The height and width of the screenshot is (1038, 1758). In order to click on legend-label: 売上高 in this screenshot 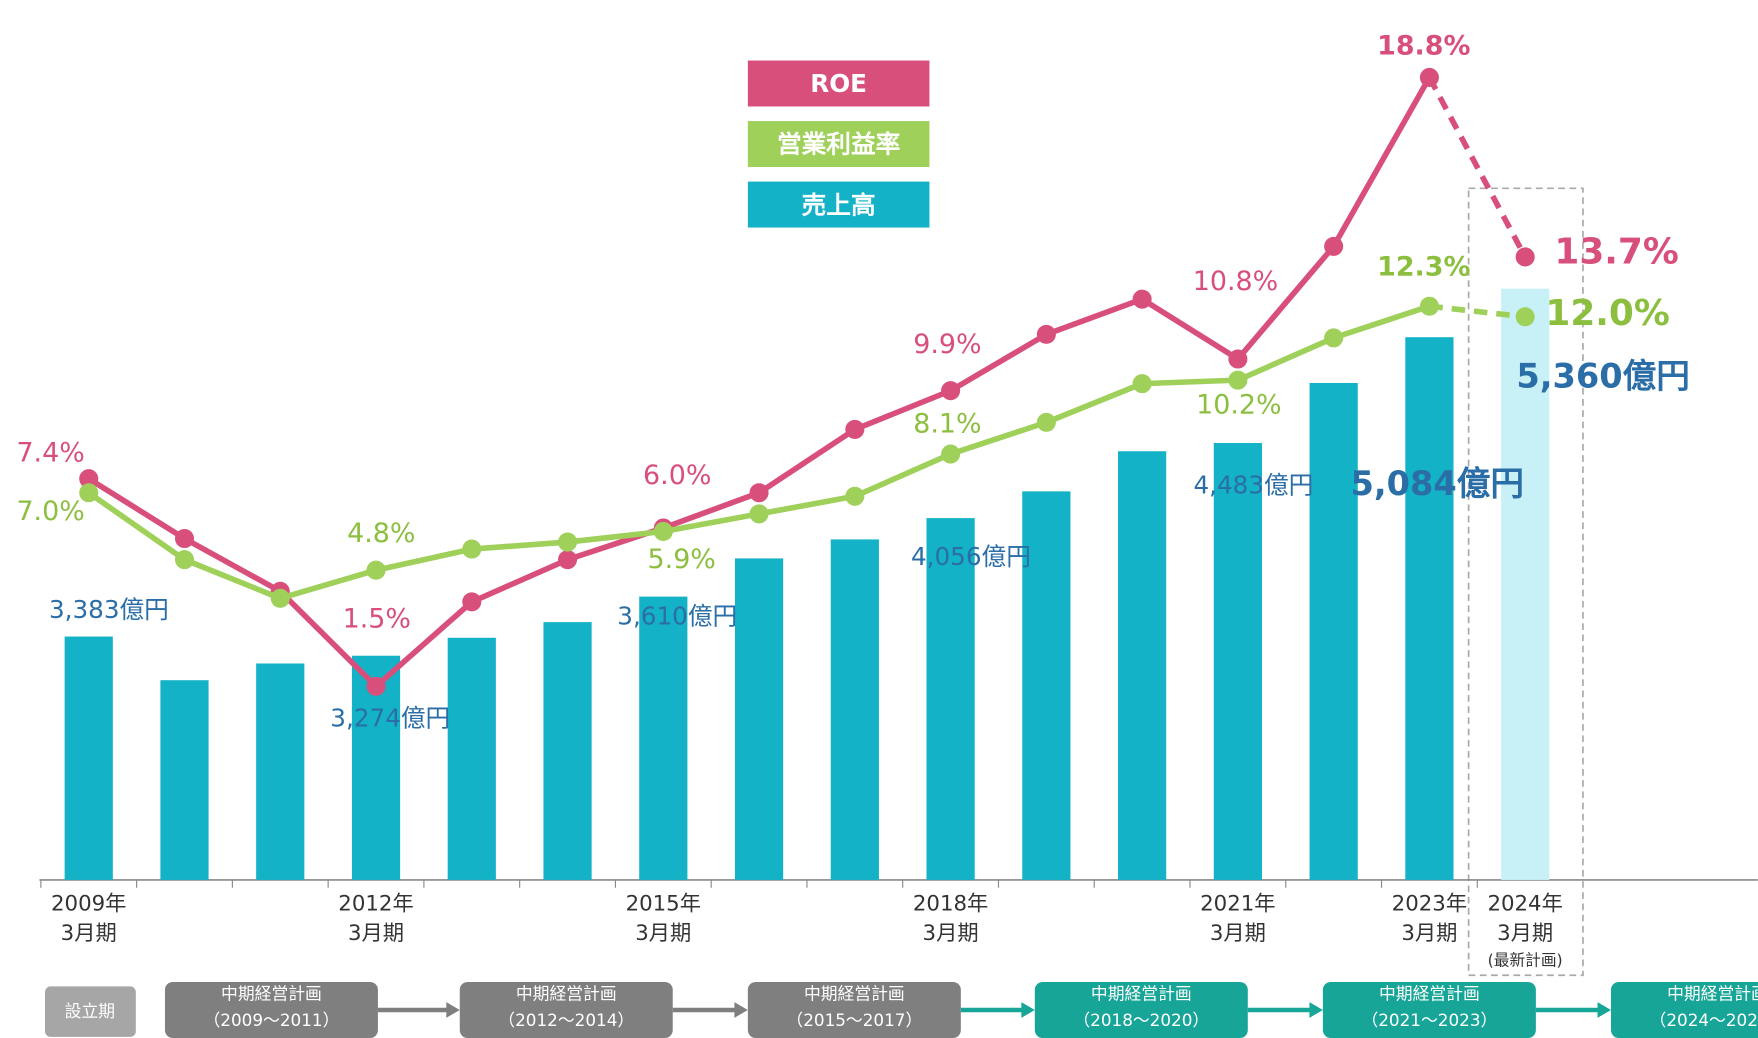, I will do `click(839, 204)`.